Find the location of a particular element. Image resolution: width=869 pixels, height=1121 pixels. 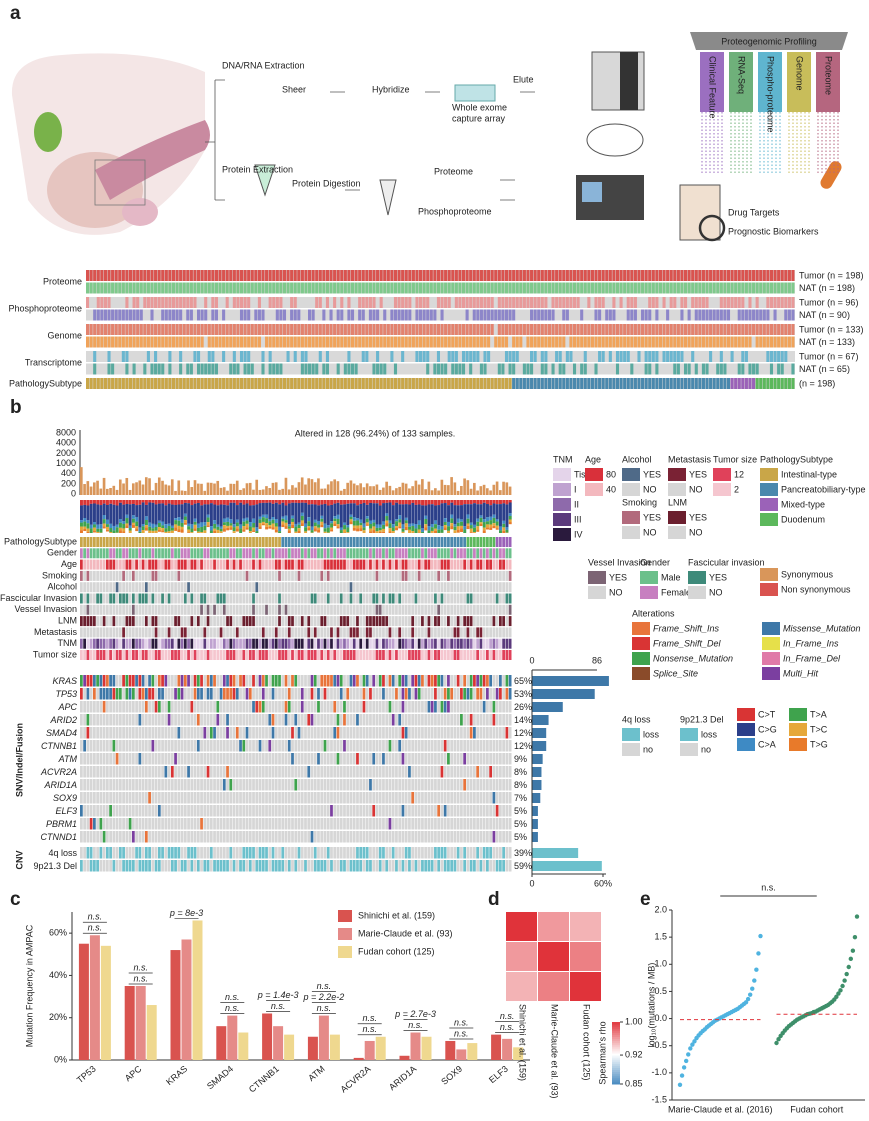

frequency-bar is located at coordinates (547, 707).